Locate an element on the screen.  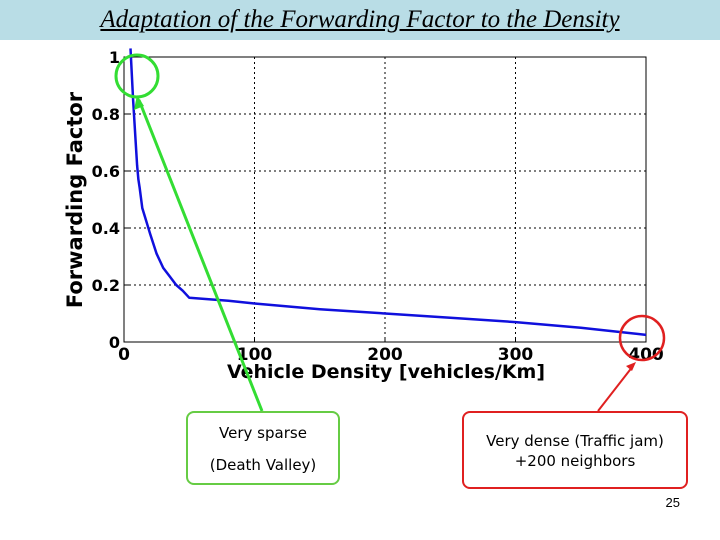
dense-callout-line2: +200 neighbors is located at coordinates (575, 461).